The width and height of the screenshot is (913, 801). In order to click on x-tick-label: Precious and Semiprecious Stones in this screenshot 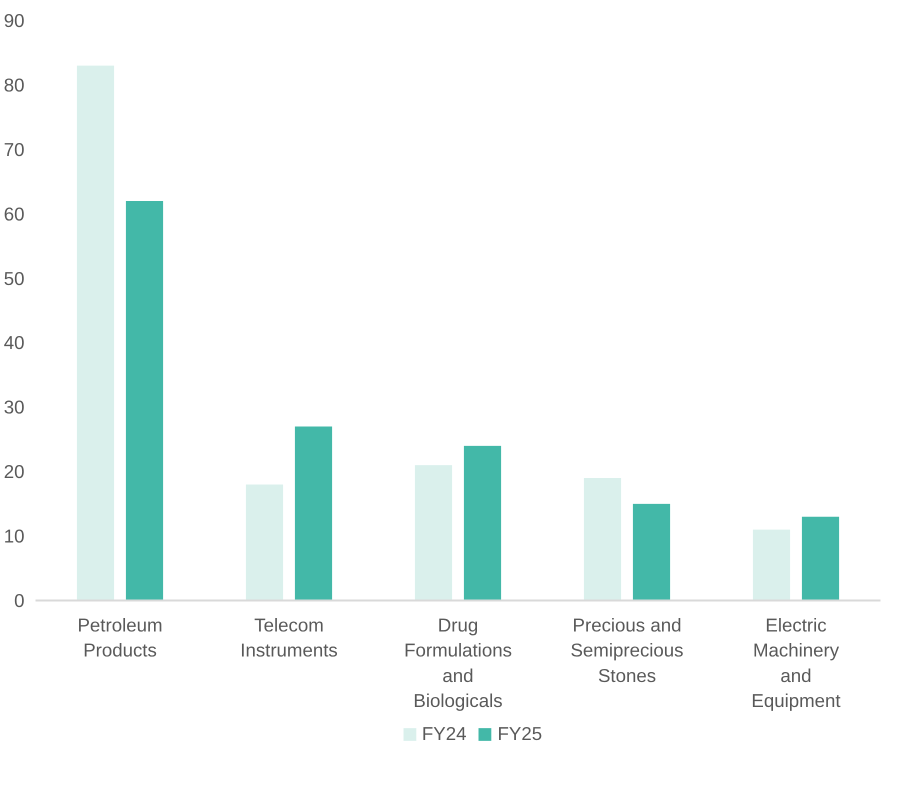, I will do `click(627, 650)`.